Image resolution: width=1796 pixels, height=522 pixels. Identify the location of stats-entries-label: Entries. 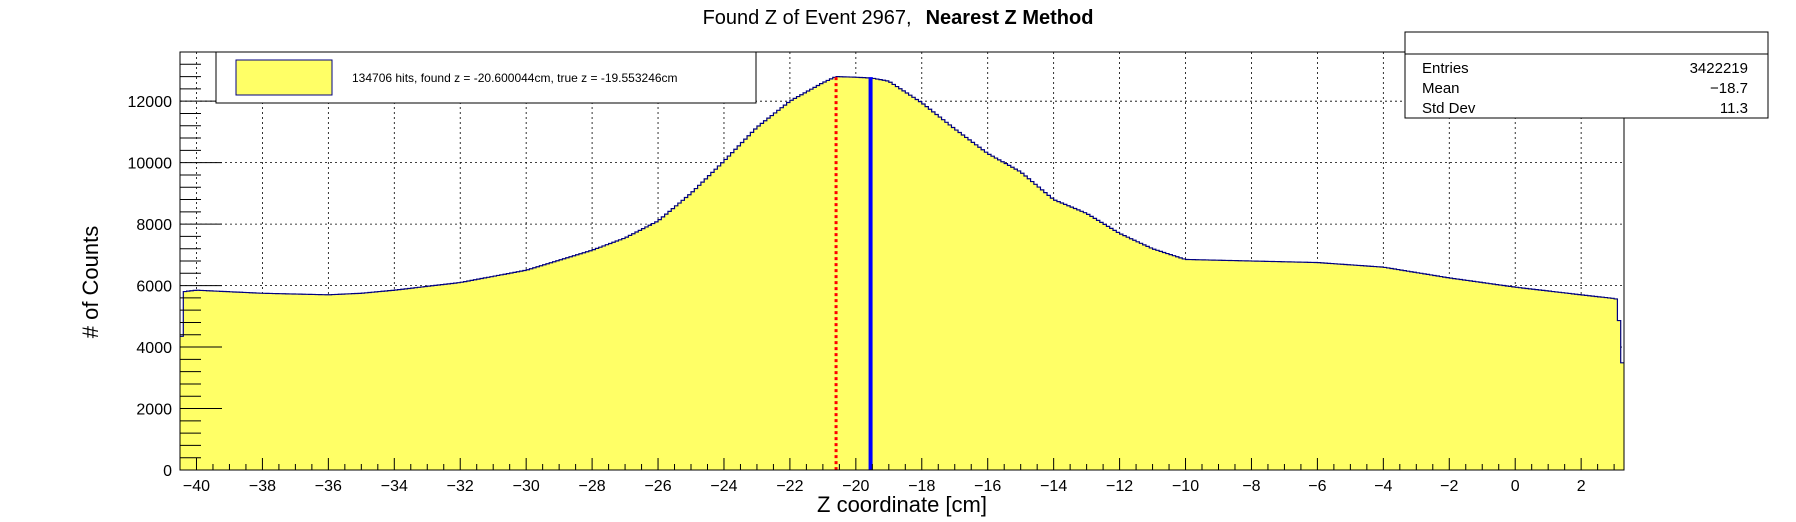
(1445, 68).